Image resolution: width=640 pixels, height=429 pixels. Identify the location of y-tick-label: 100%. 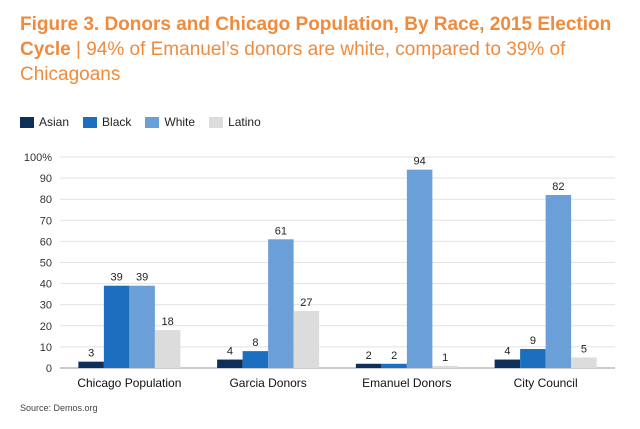
(38, 158).